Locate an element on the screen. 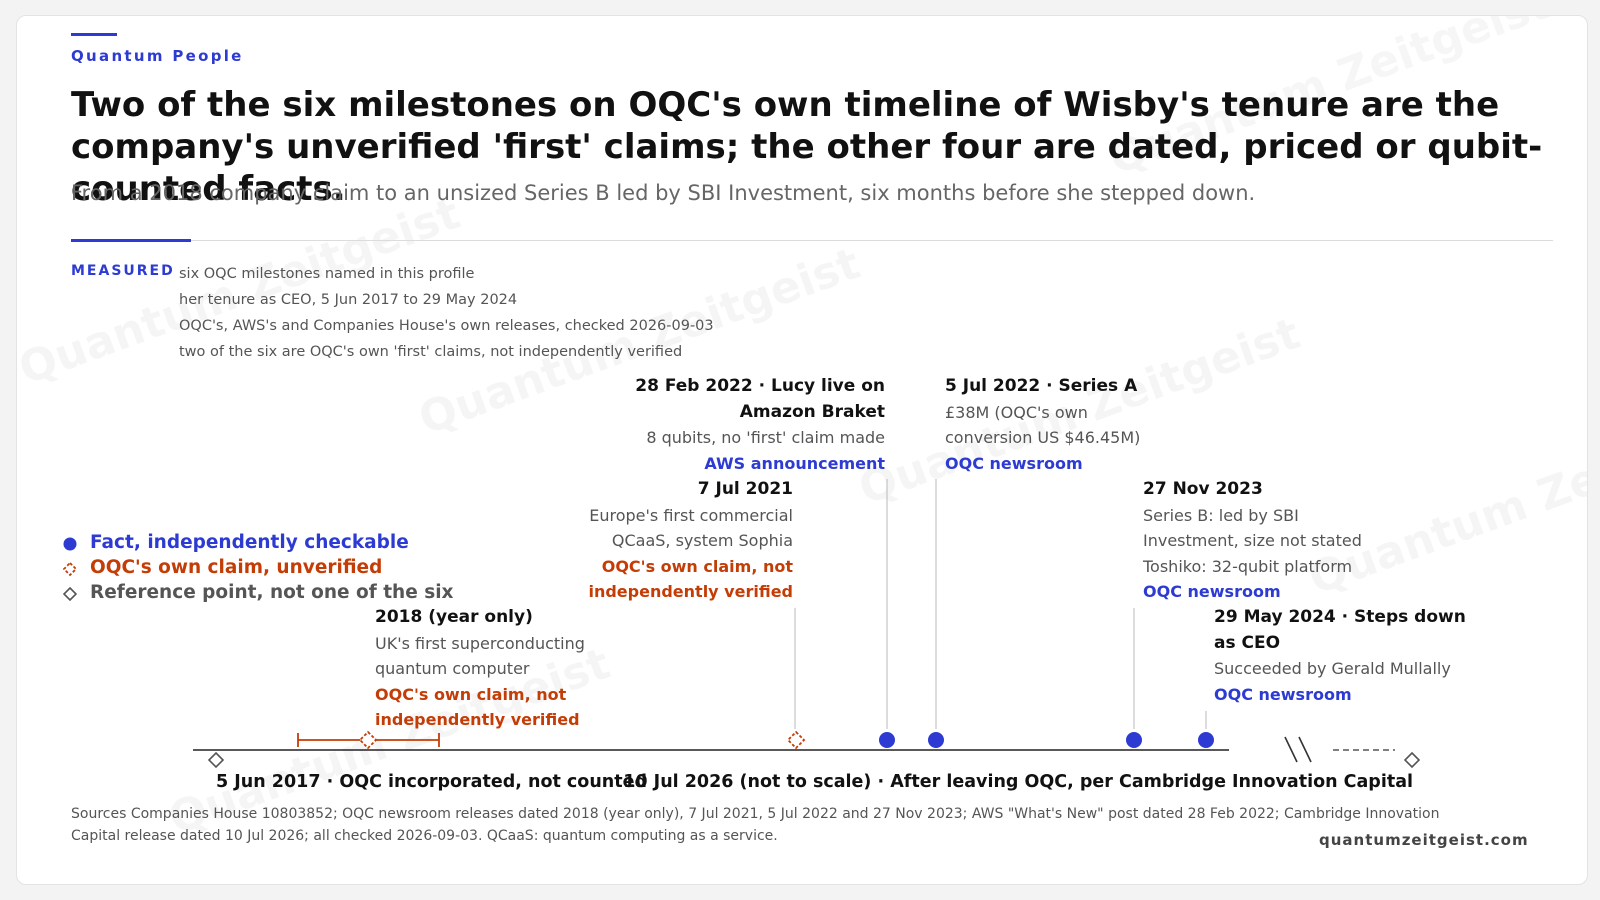 The height and width of the screenshot is (900, 1600). milestone-text: UK's first superconducting is located at coordinates (480, 643).